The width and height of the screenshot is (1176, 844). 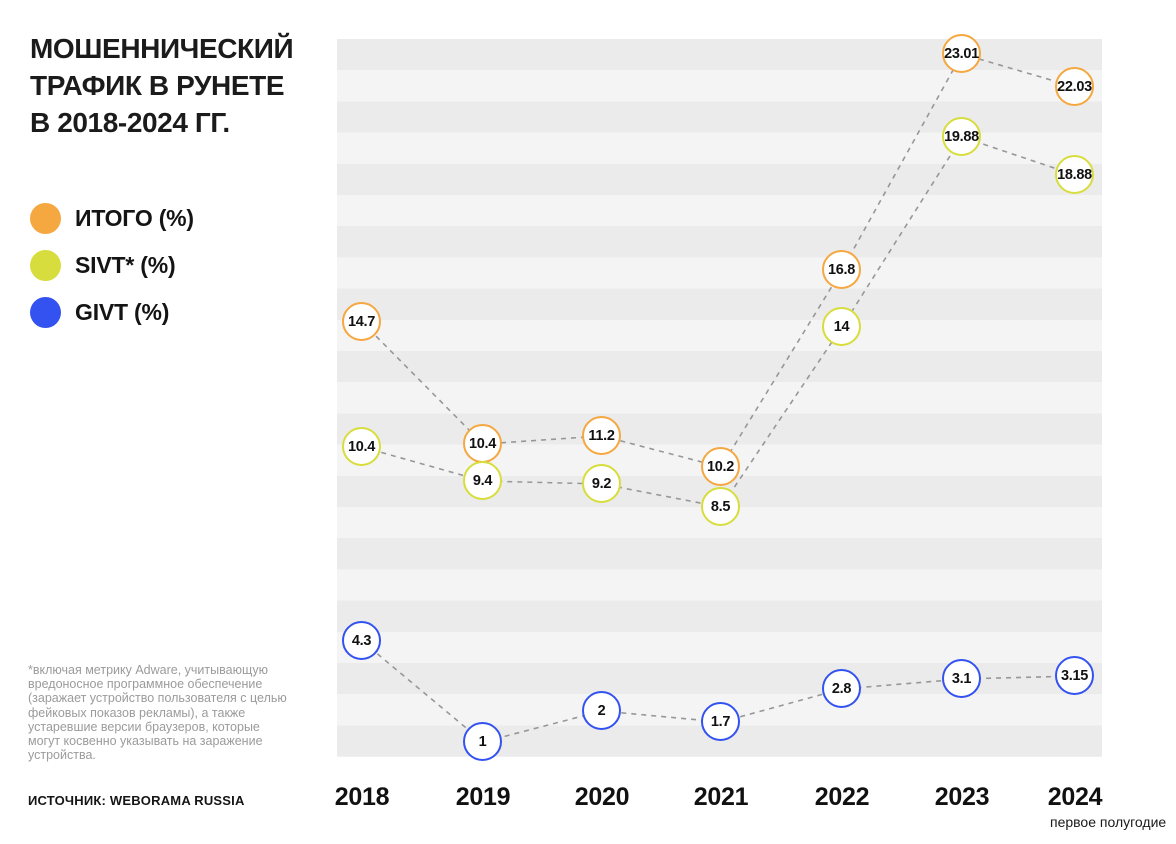 I want to click on data-point: 19.88, so click(x=961, y=136).